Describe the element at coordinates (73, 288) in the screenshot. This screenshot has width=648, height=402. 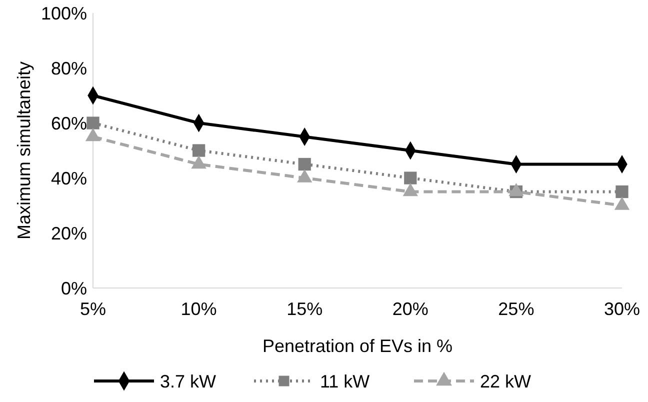
I see `y-tick-label: 0%` at that location.